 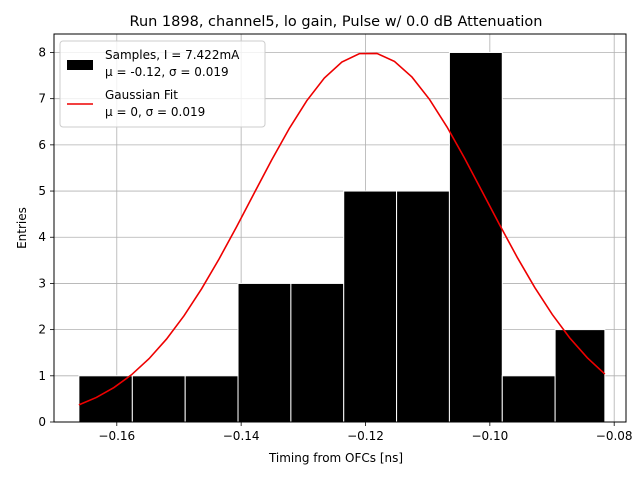 What do you see at coordinates (335, 458) in the screenshot?
I see `x-axis-label: Timing from OFCs [ns]` at bounding box center [335, 458].